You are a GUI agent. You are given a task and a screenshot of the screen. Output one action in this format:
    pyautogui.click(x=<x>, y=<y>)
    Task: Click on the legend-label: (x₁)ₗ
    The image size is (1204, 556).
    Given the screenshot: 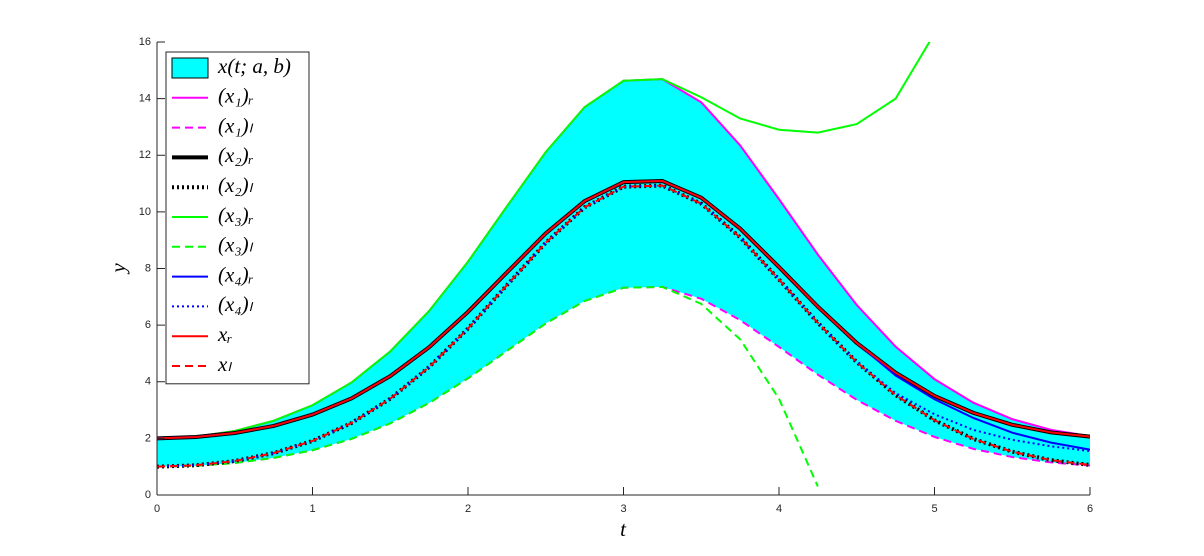 What is the action you would take?
    pyautogui.click(x=236, y=125)
    